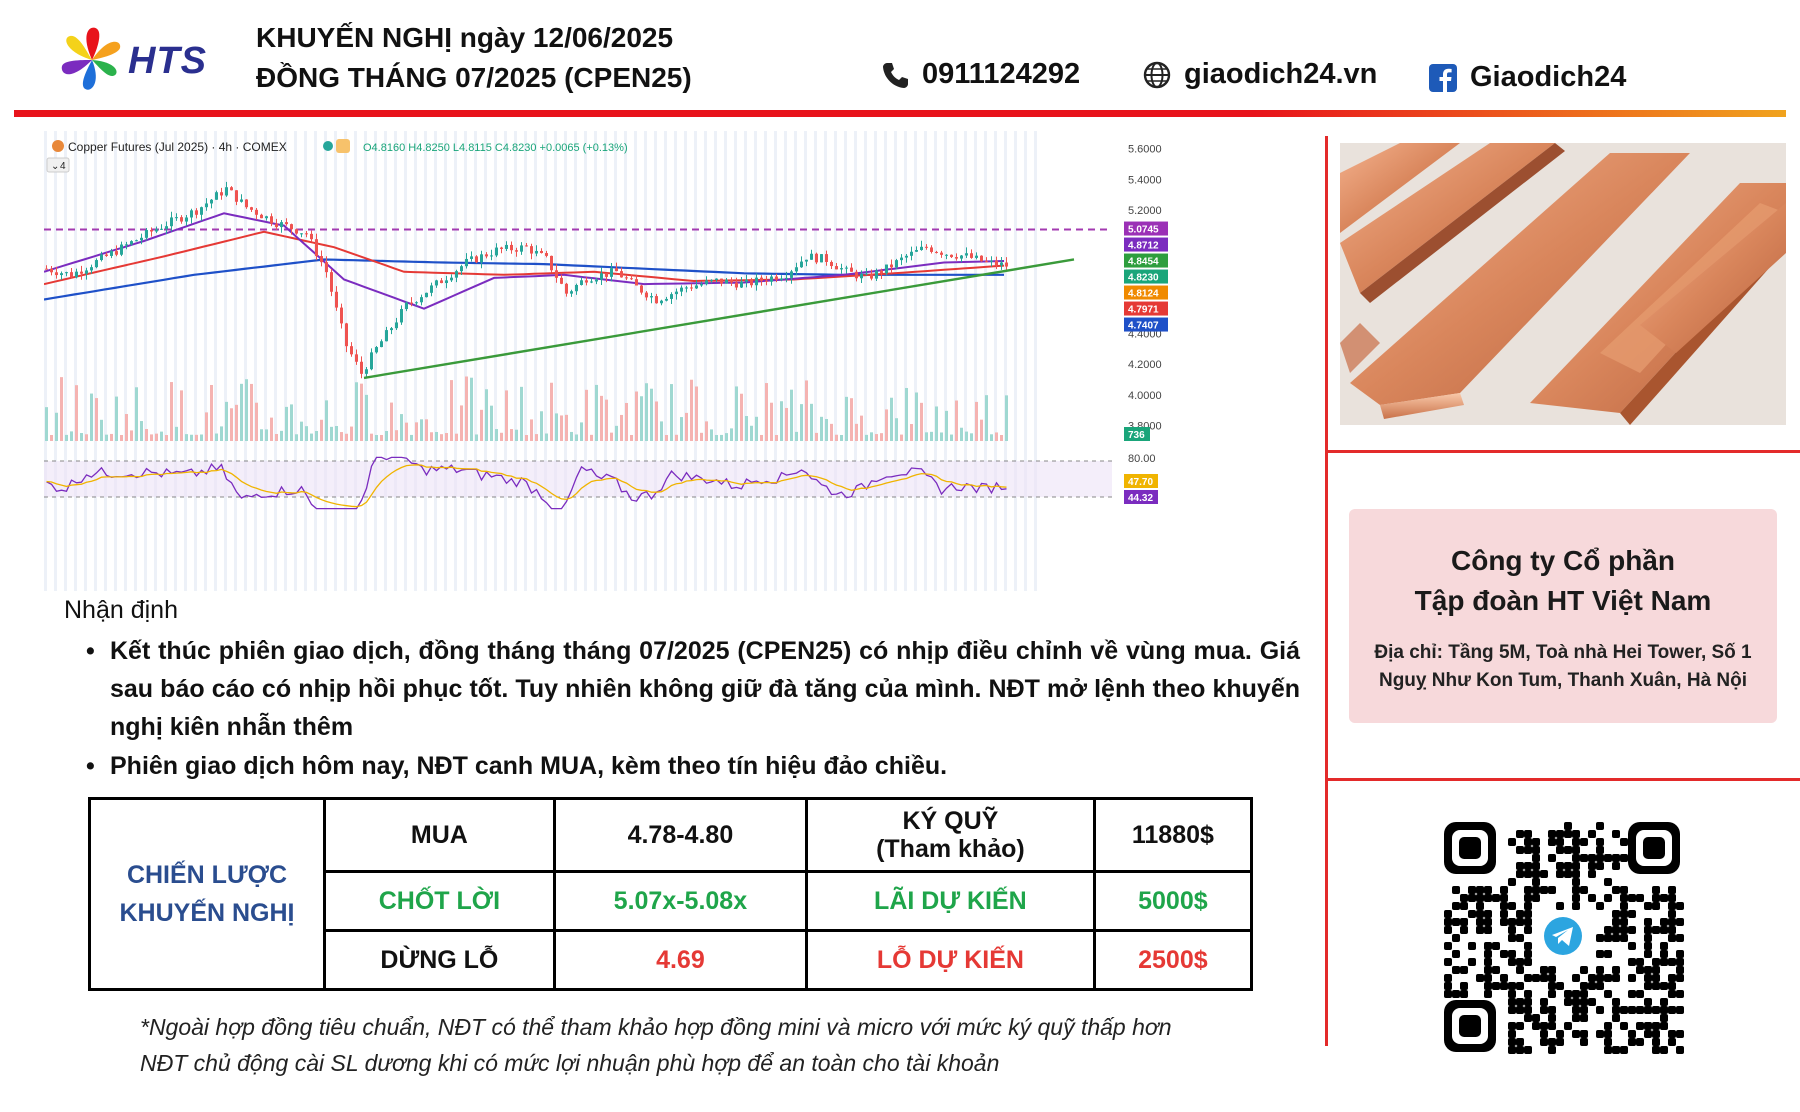  I want to click on indicator-toggle, so click(58, 165).